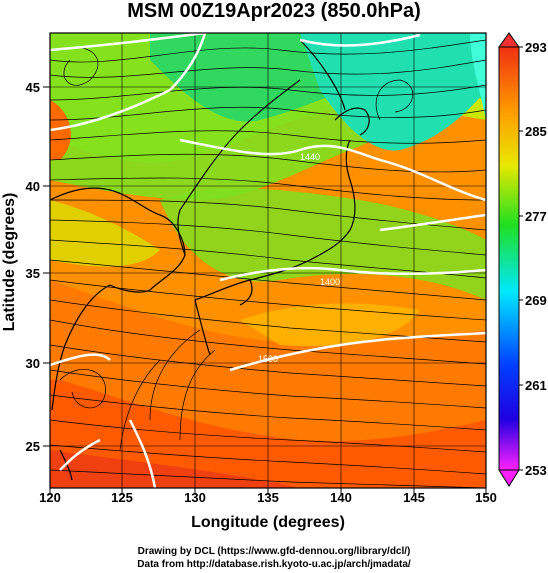  I want to click on x-tick-label: 120, so click(50, 497).